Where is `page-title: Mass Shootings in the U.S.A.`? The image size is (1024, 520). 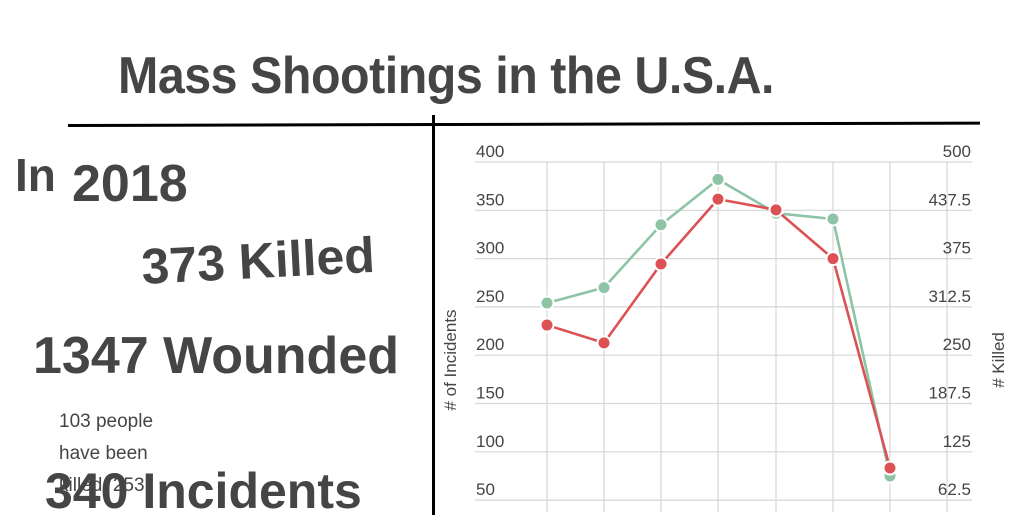 page-title: Mass Shootings in the U.S.A. is located at coordinates (446, 76).